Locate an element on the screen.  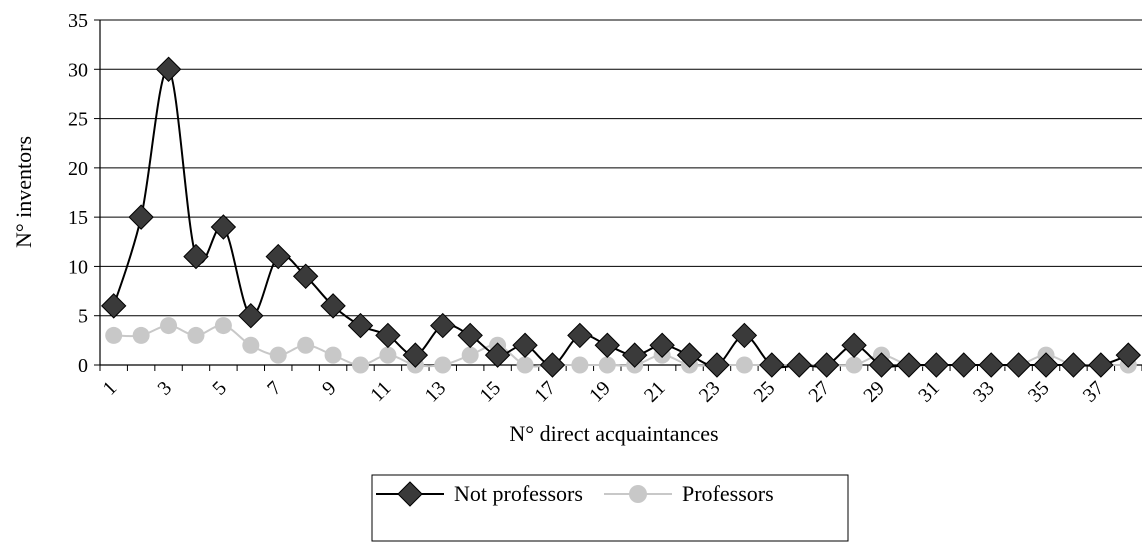
legend-diamond-marker is located at coordinates (410, 494).